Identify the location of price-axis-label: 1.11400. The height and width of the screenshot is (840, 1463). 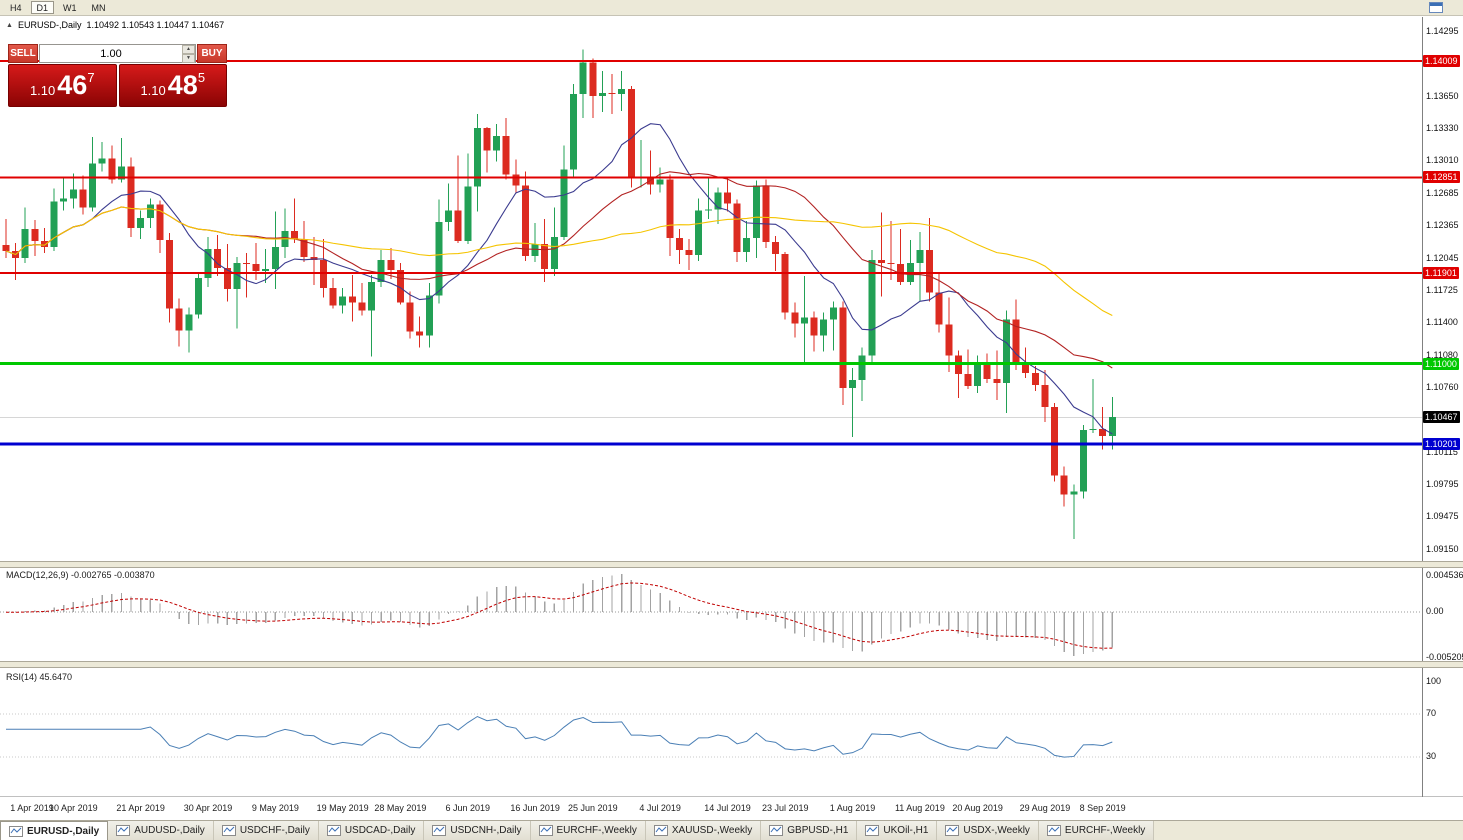
(1442, 322).